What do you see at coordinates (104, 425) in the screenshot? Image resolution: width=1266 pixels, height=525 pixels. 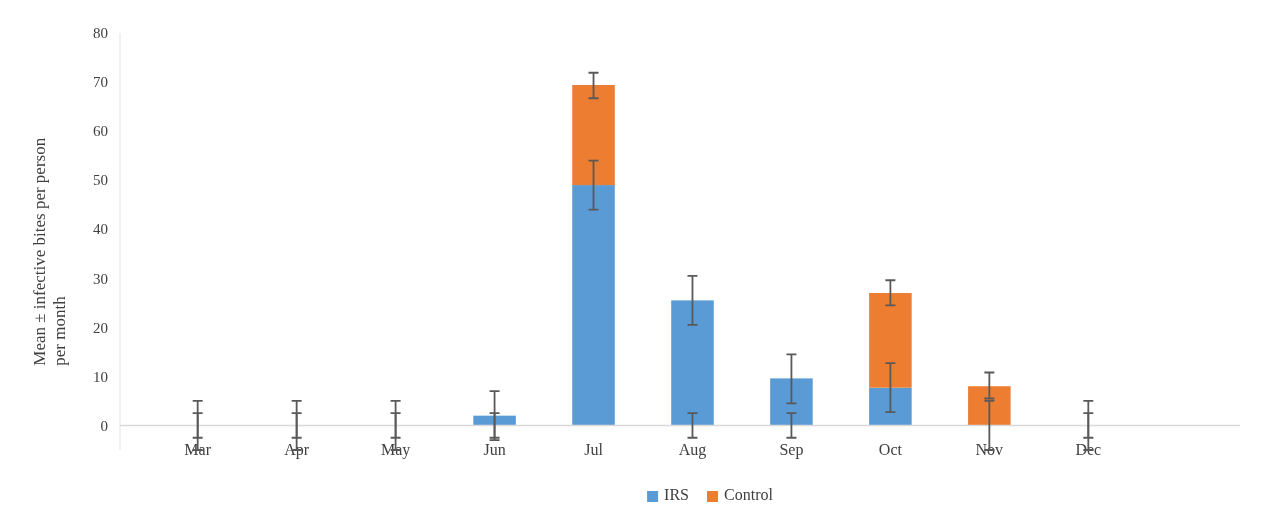 I see `y-tick-label: 0` at bounding box center [104, 425].